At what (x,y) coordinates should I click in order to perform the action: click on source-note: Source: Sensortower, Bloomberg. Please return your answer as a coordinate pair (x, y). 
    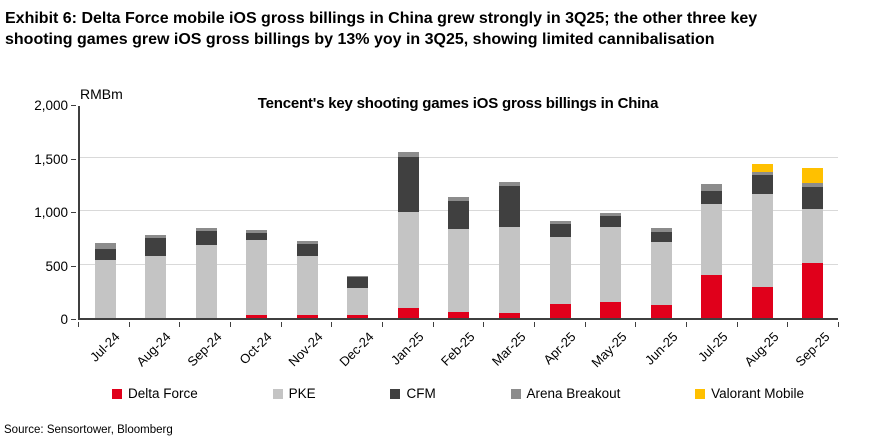
    Looking at the image, I should click on (88, 430).